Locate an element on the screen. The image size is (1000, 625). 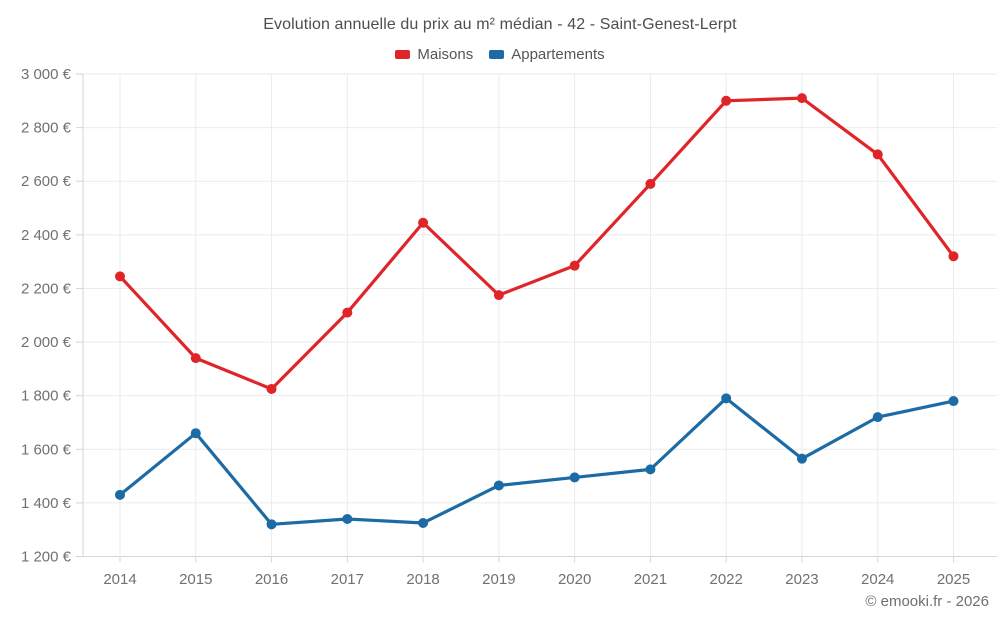
y-axis-label: 2 800 € is located at coordinates (46, 128).